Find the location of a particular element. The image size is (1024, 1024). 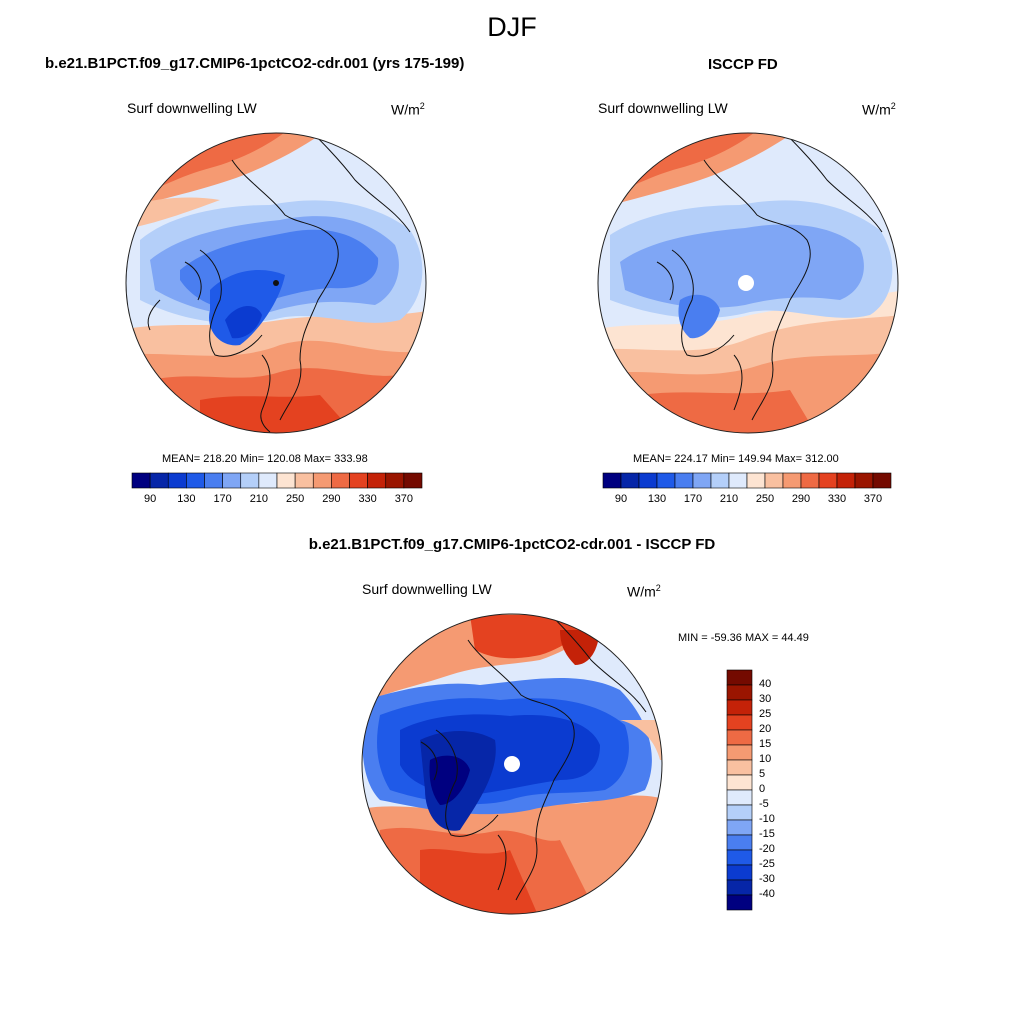

obs-polar-map is located at coordinates (748, 283).